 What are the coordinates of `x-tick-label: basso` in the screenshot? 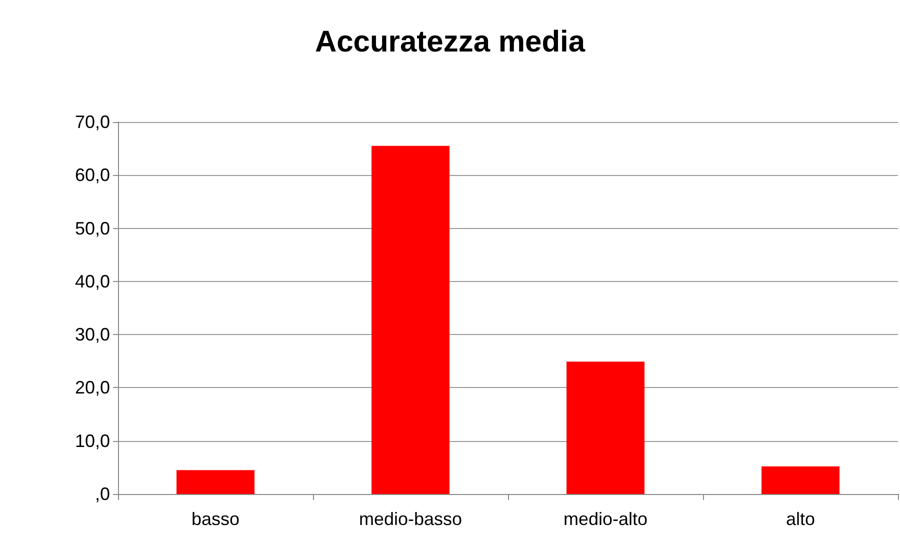 It's located at (215, 519).